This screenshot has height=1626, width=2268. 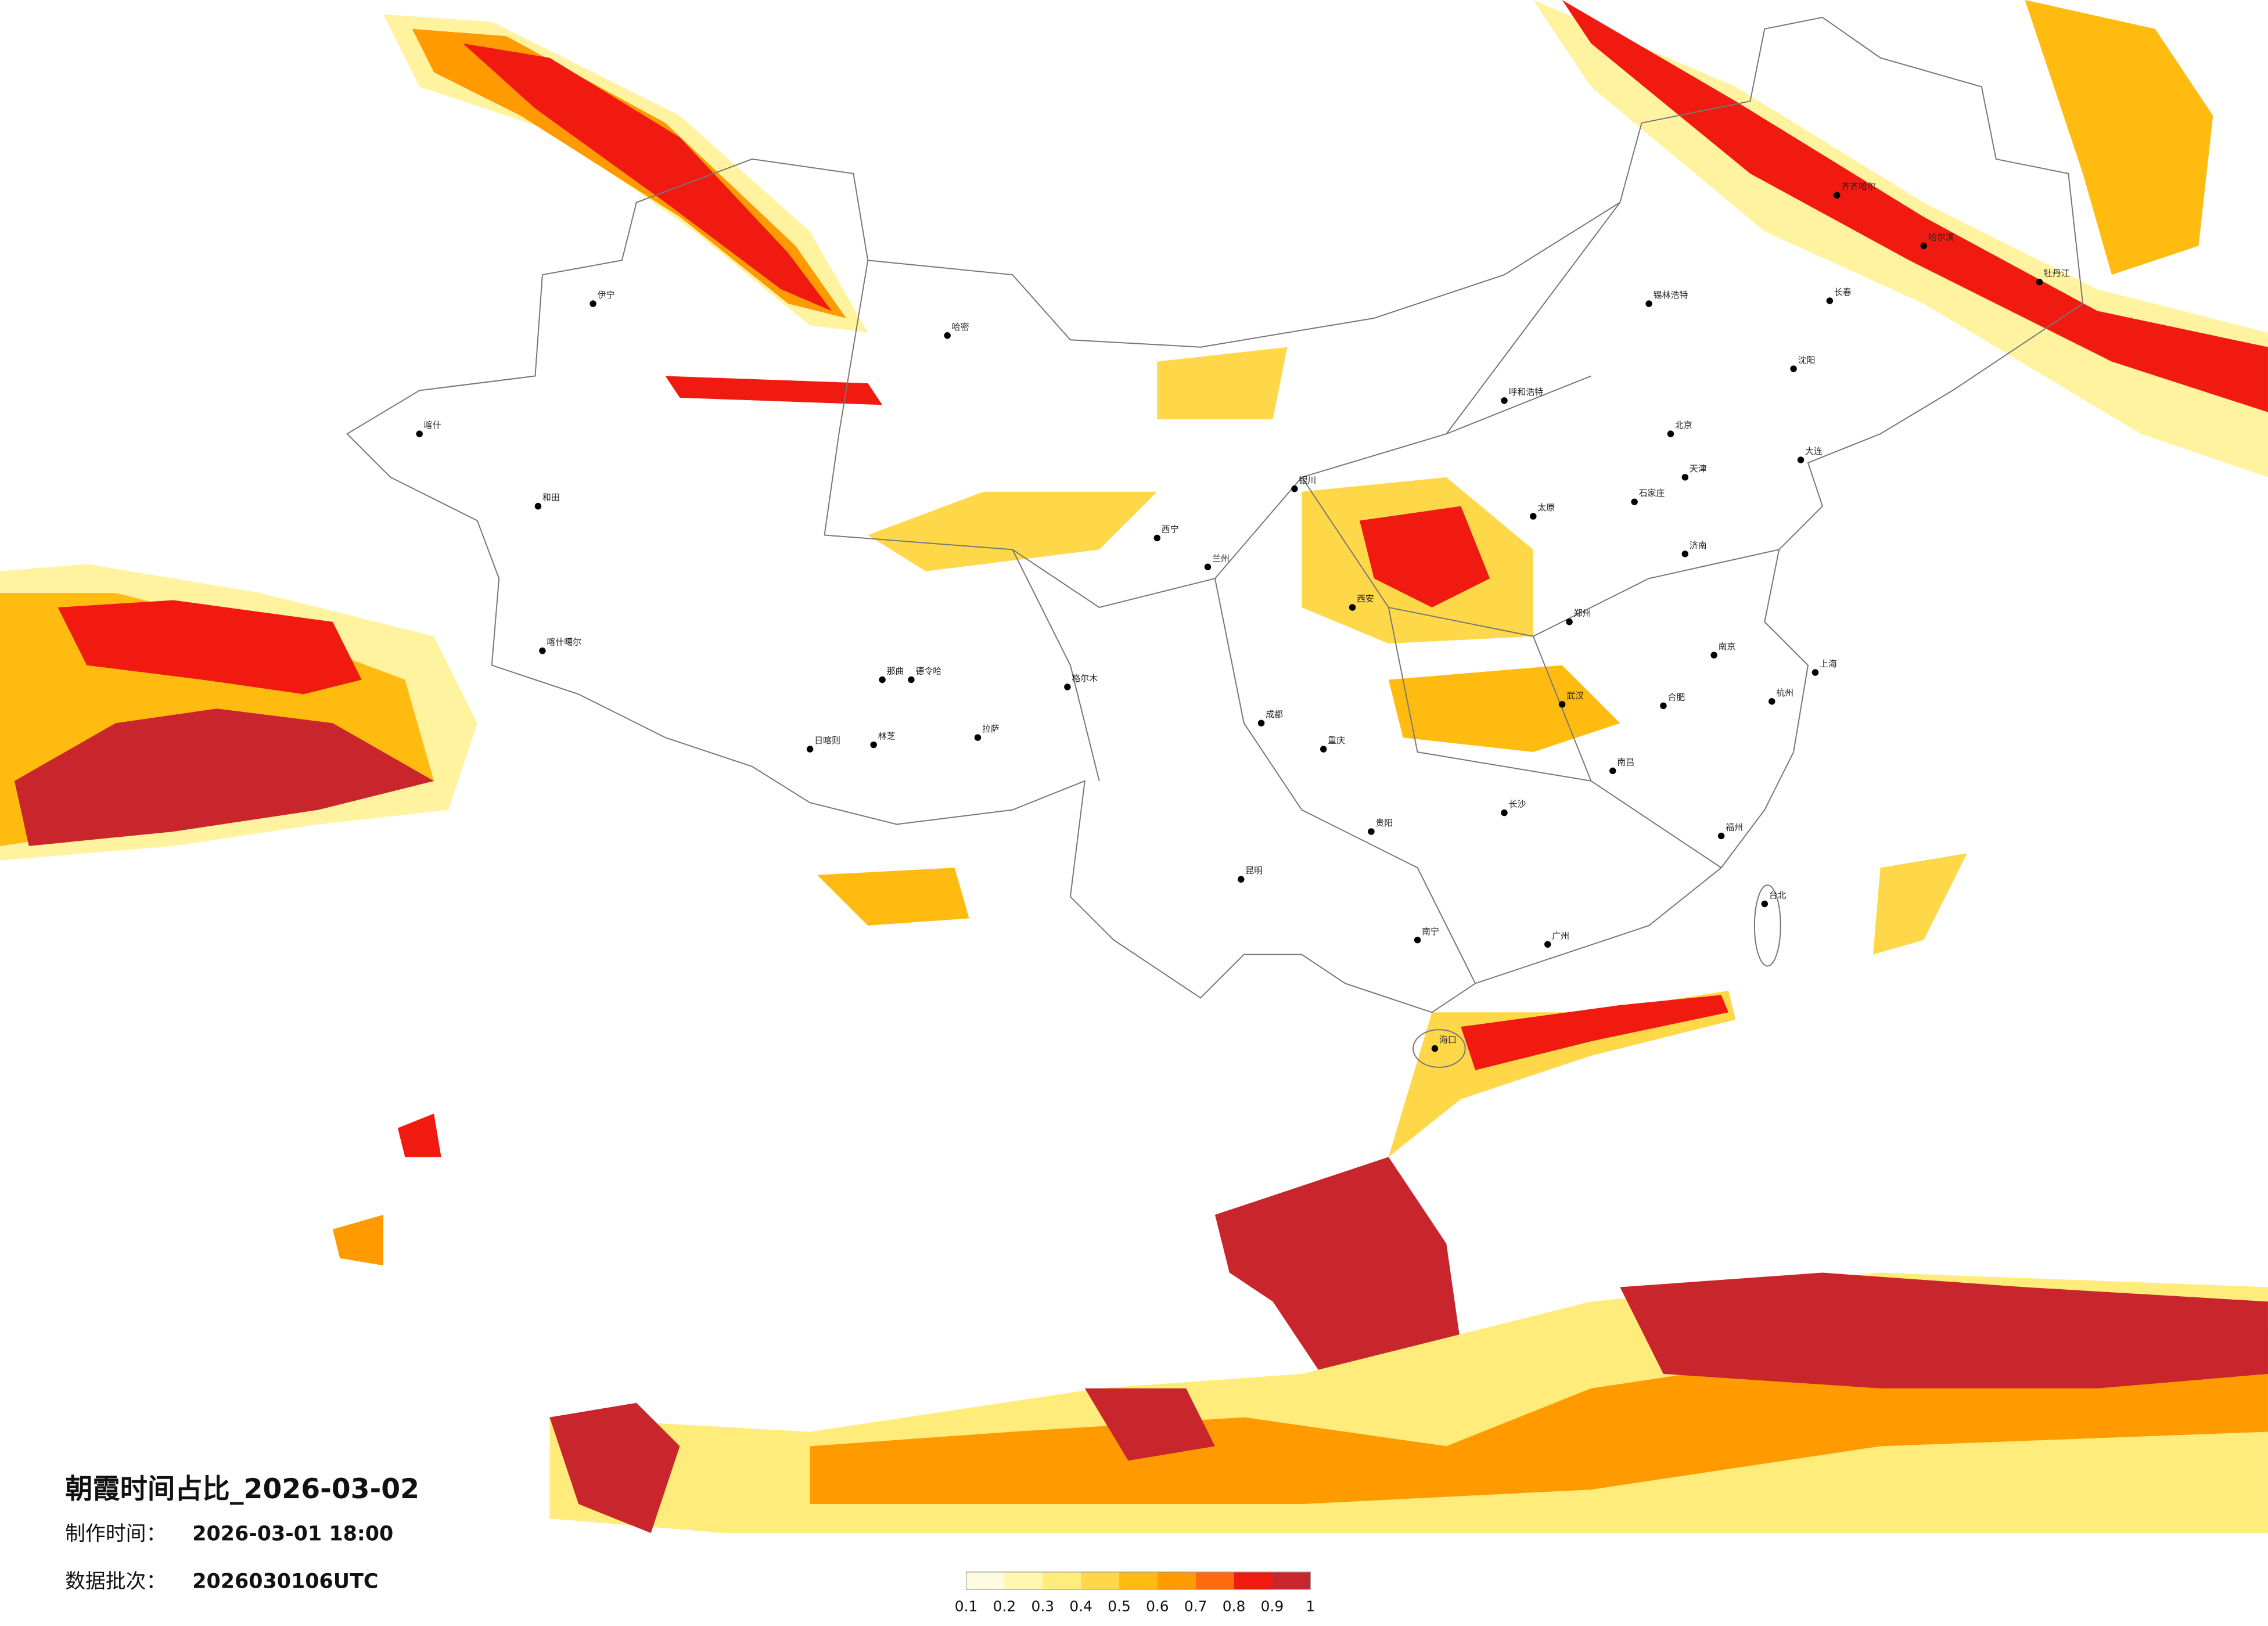 I want to click on title: 朝霞时间占比_2026-03-02, so click(x=242, y=1489).